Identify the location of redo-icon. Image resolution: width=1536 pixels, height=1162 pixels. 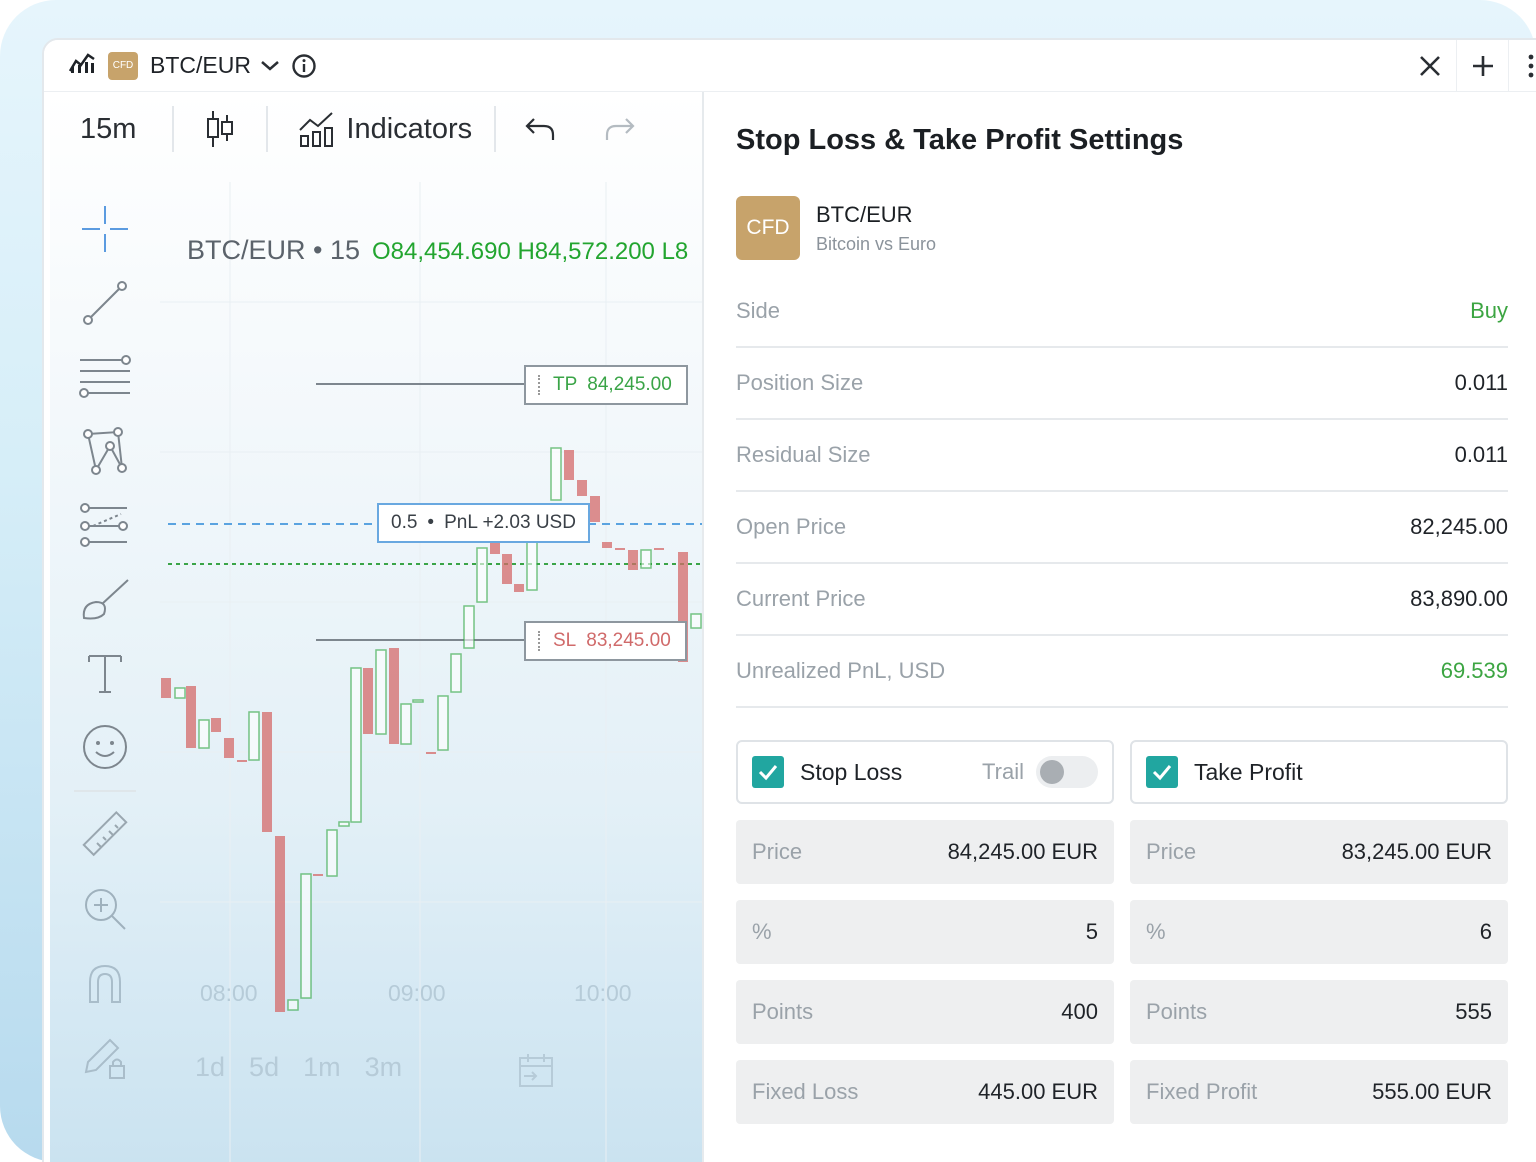
(620, 129).